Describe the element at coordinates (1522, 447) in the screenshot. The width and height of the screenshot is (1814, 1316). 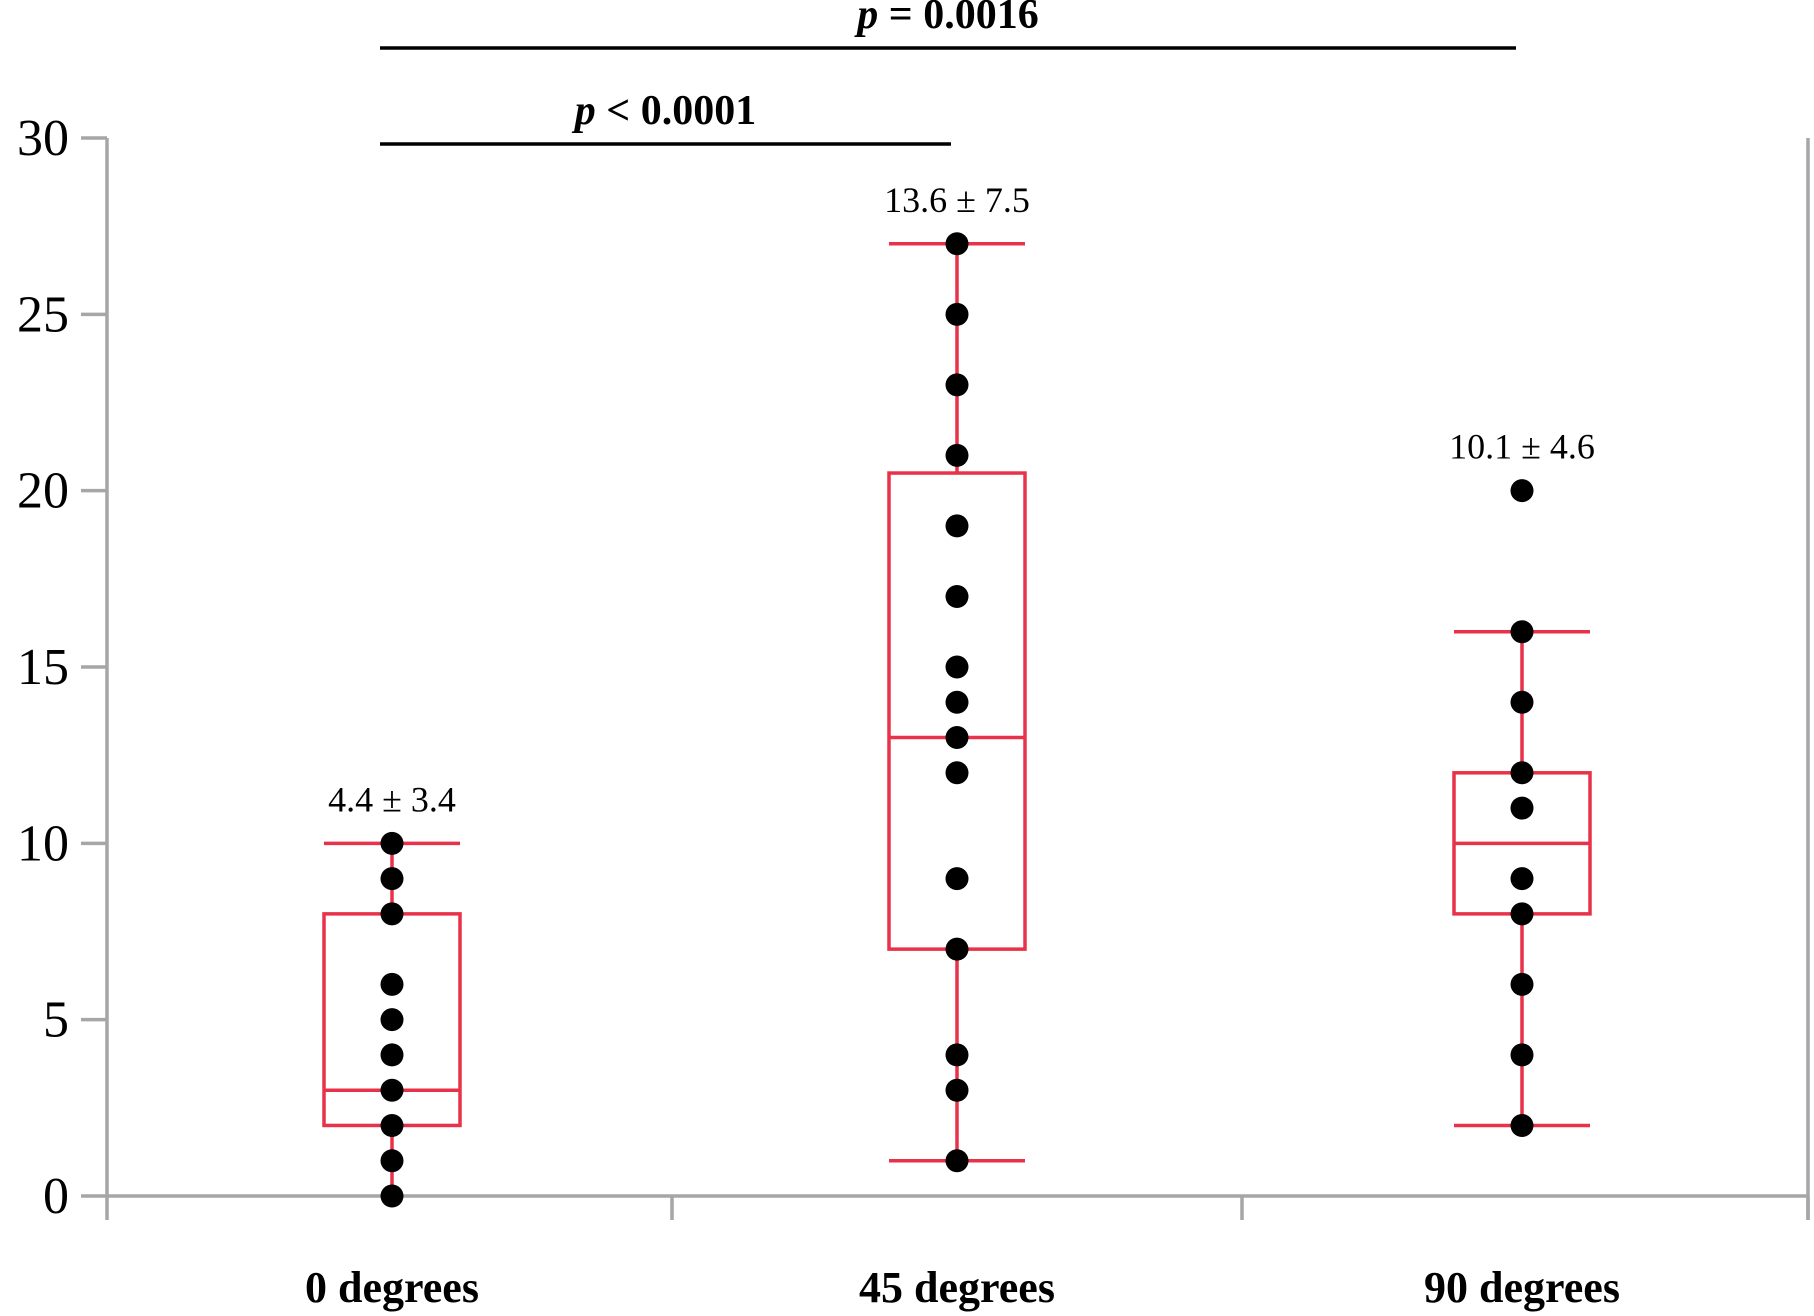
I see `group-summary-label: 10.1 ± 4.6` at that location.